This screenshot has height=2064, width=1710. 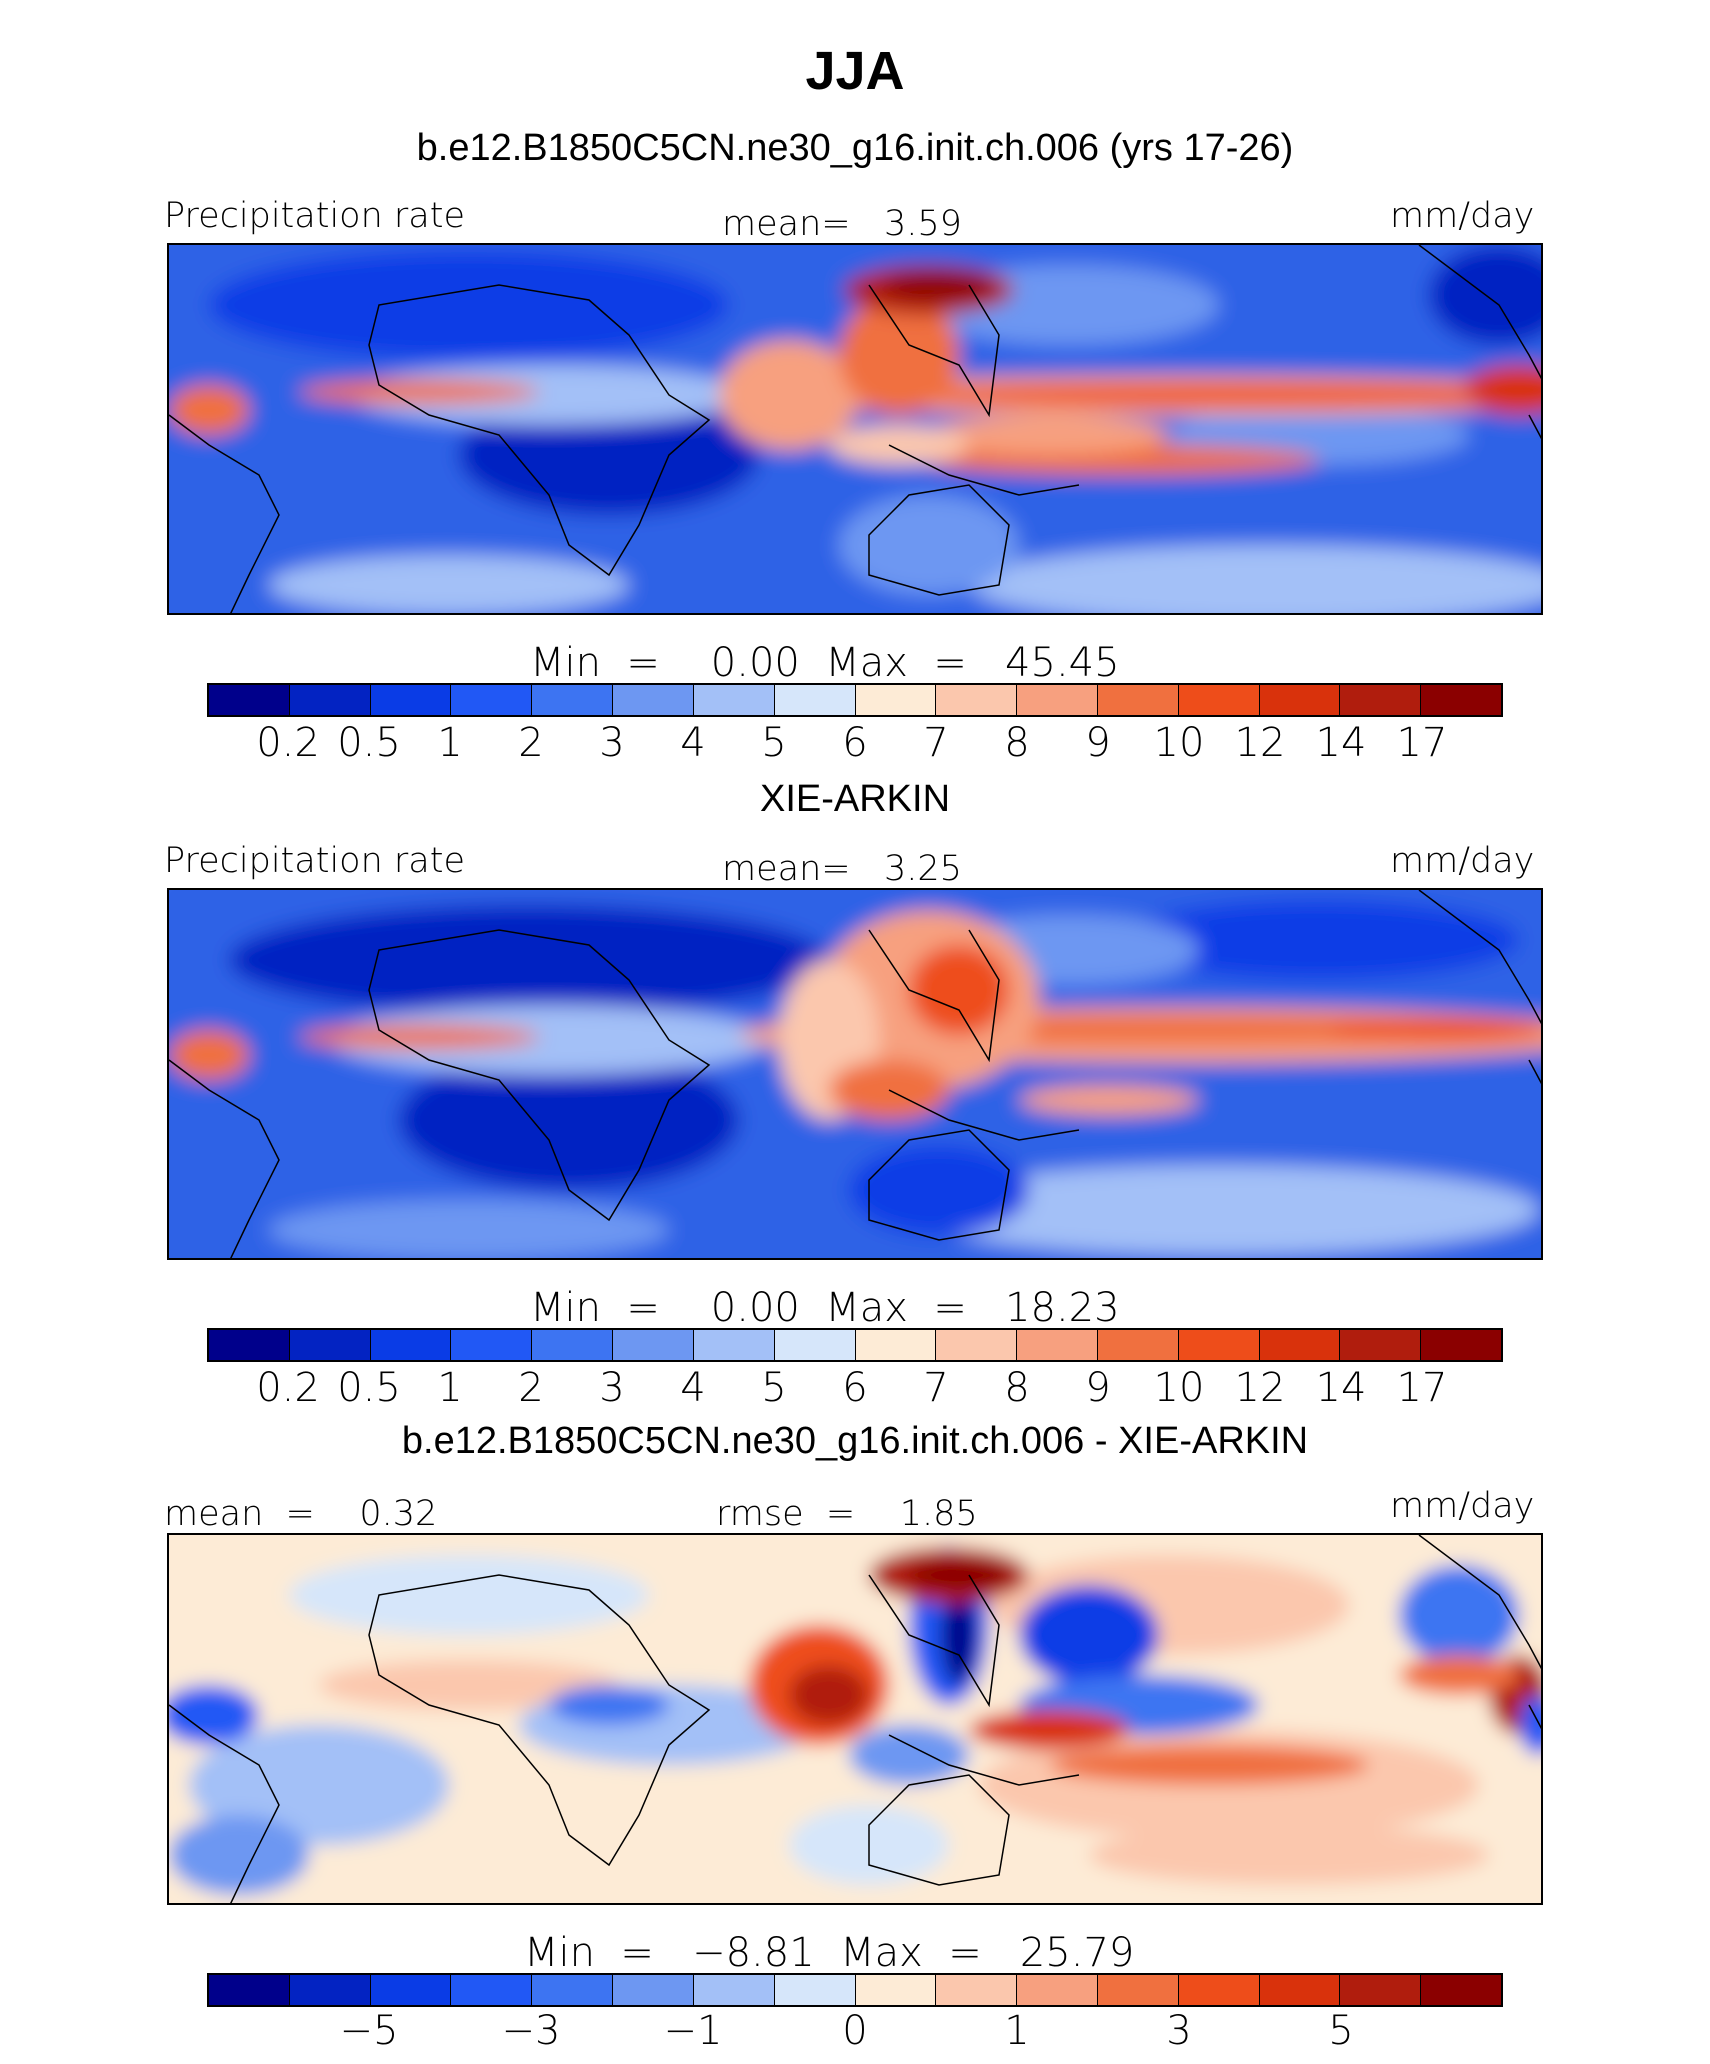 What do you see at coordinates (855, 799) in the screenshot?
I see `panel2-title: XIE-ARKIN` at bounding box center [855, 799].